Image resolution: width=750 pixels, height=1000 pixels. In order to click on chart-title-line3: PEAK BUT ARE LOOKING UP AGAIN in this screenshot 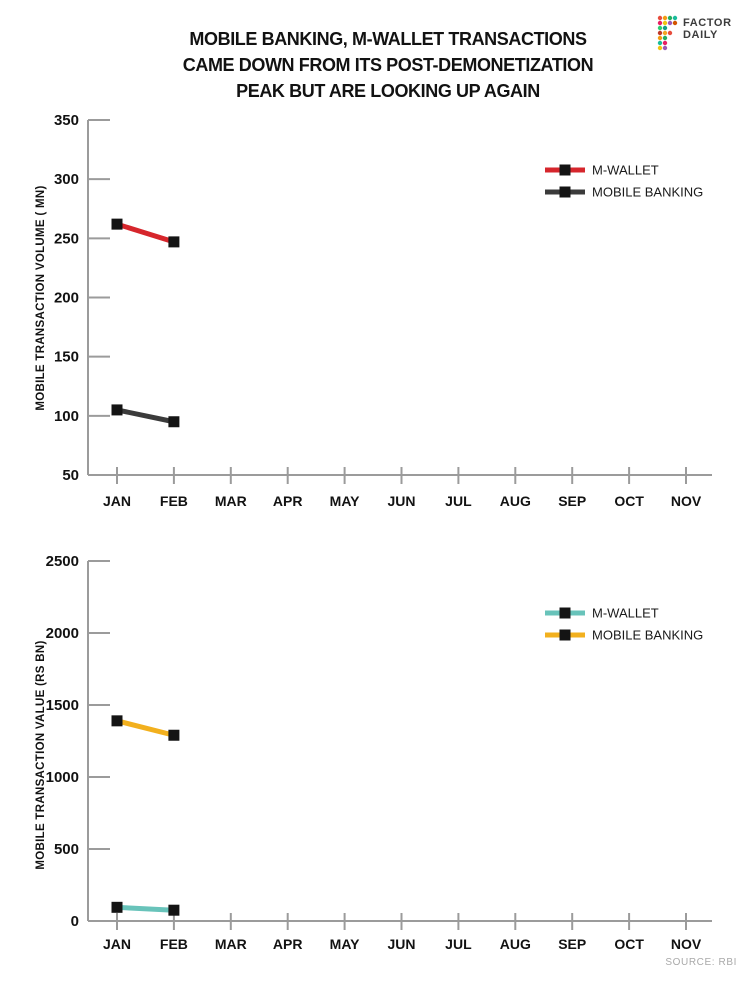, I will do `click(388, 91)`.